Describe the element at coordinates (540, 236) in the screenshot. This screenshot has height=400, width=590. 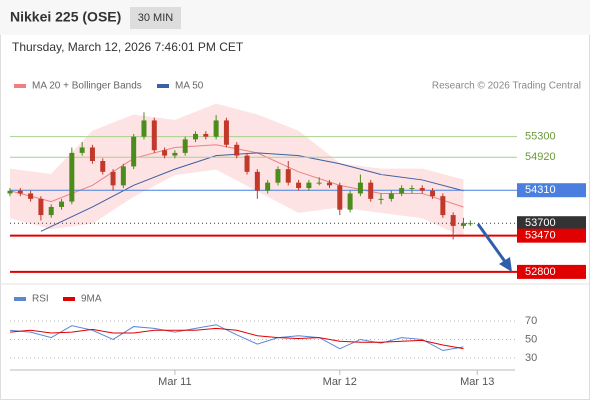
I see `level-label: 53470` at that location.